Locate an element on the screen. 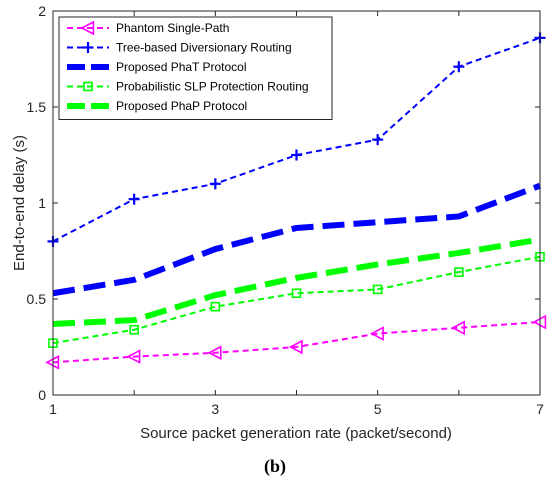 The image size is (550, 493). y-tick-label: 0.5 is located at coordinates (37, 299).